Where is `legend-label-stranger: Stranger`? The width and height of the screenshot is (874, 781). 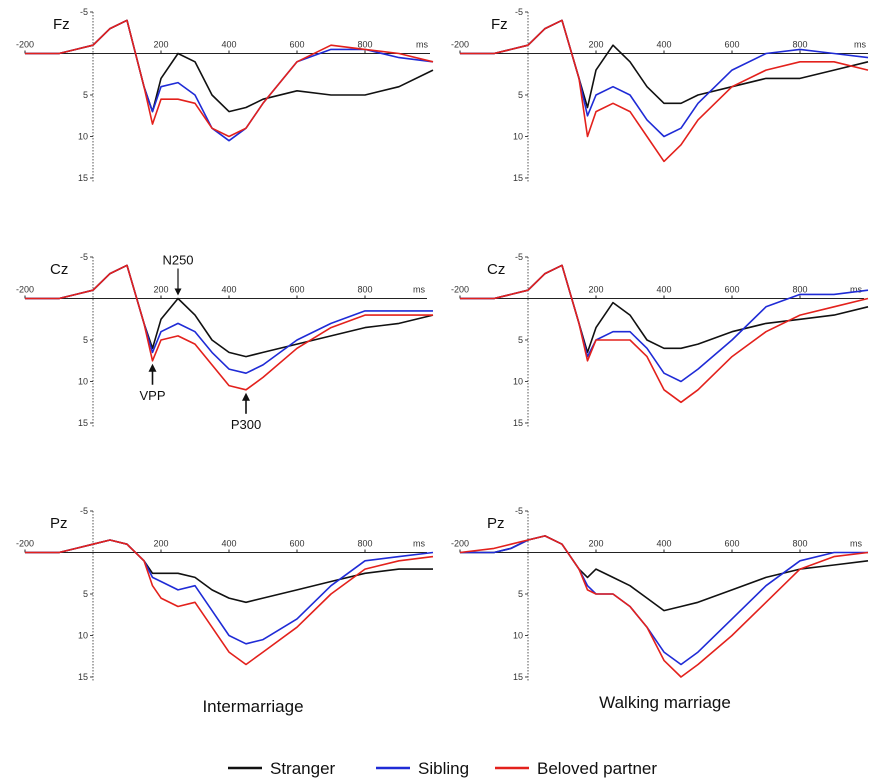
legend-label-stranger: Stranger is located at coordinates (303, 768).